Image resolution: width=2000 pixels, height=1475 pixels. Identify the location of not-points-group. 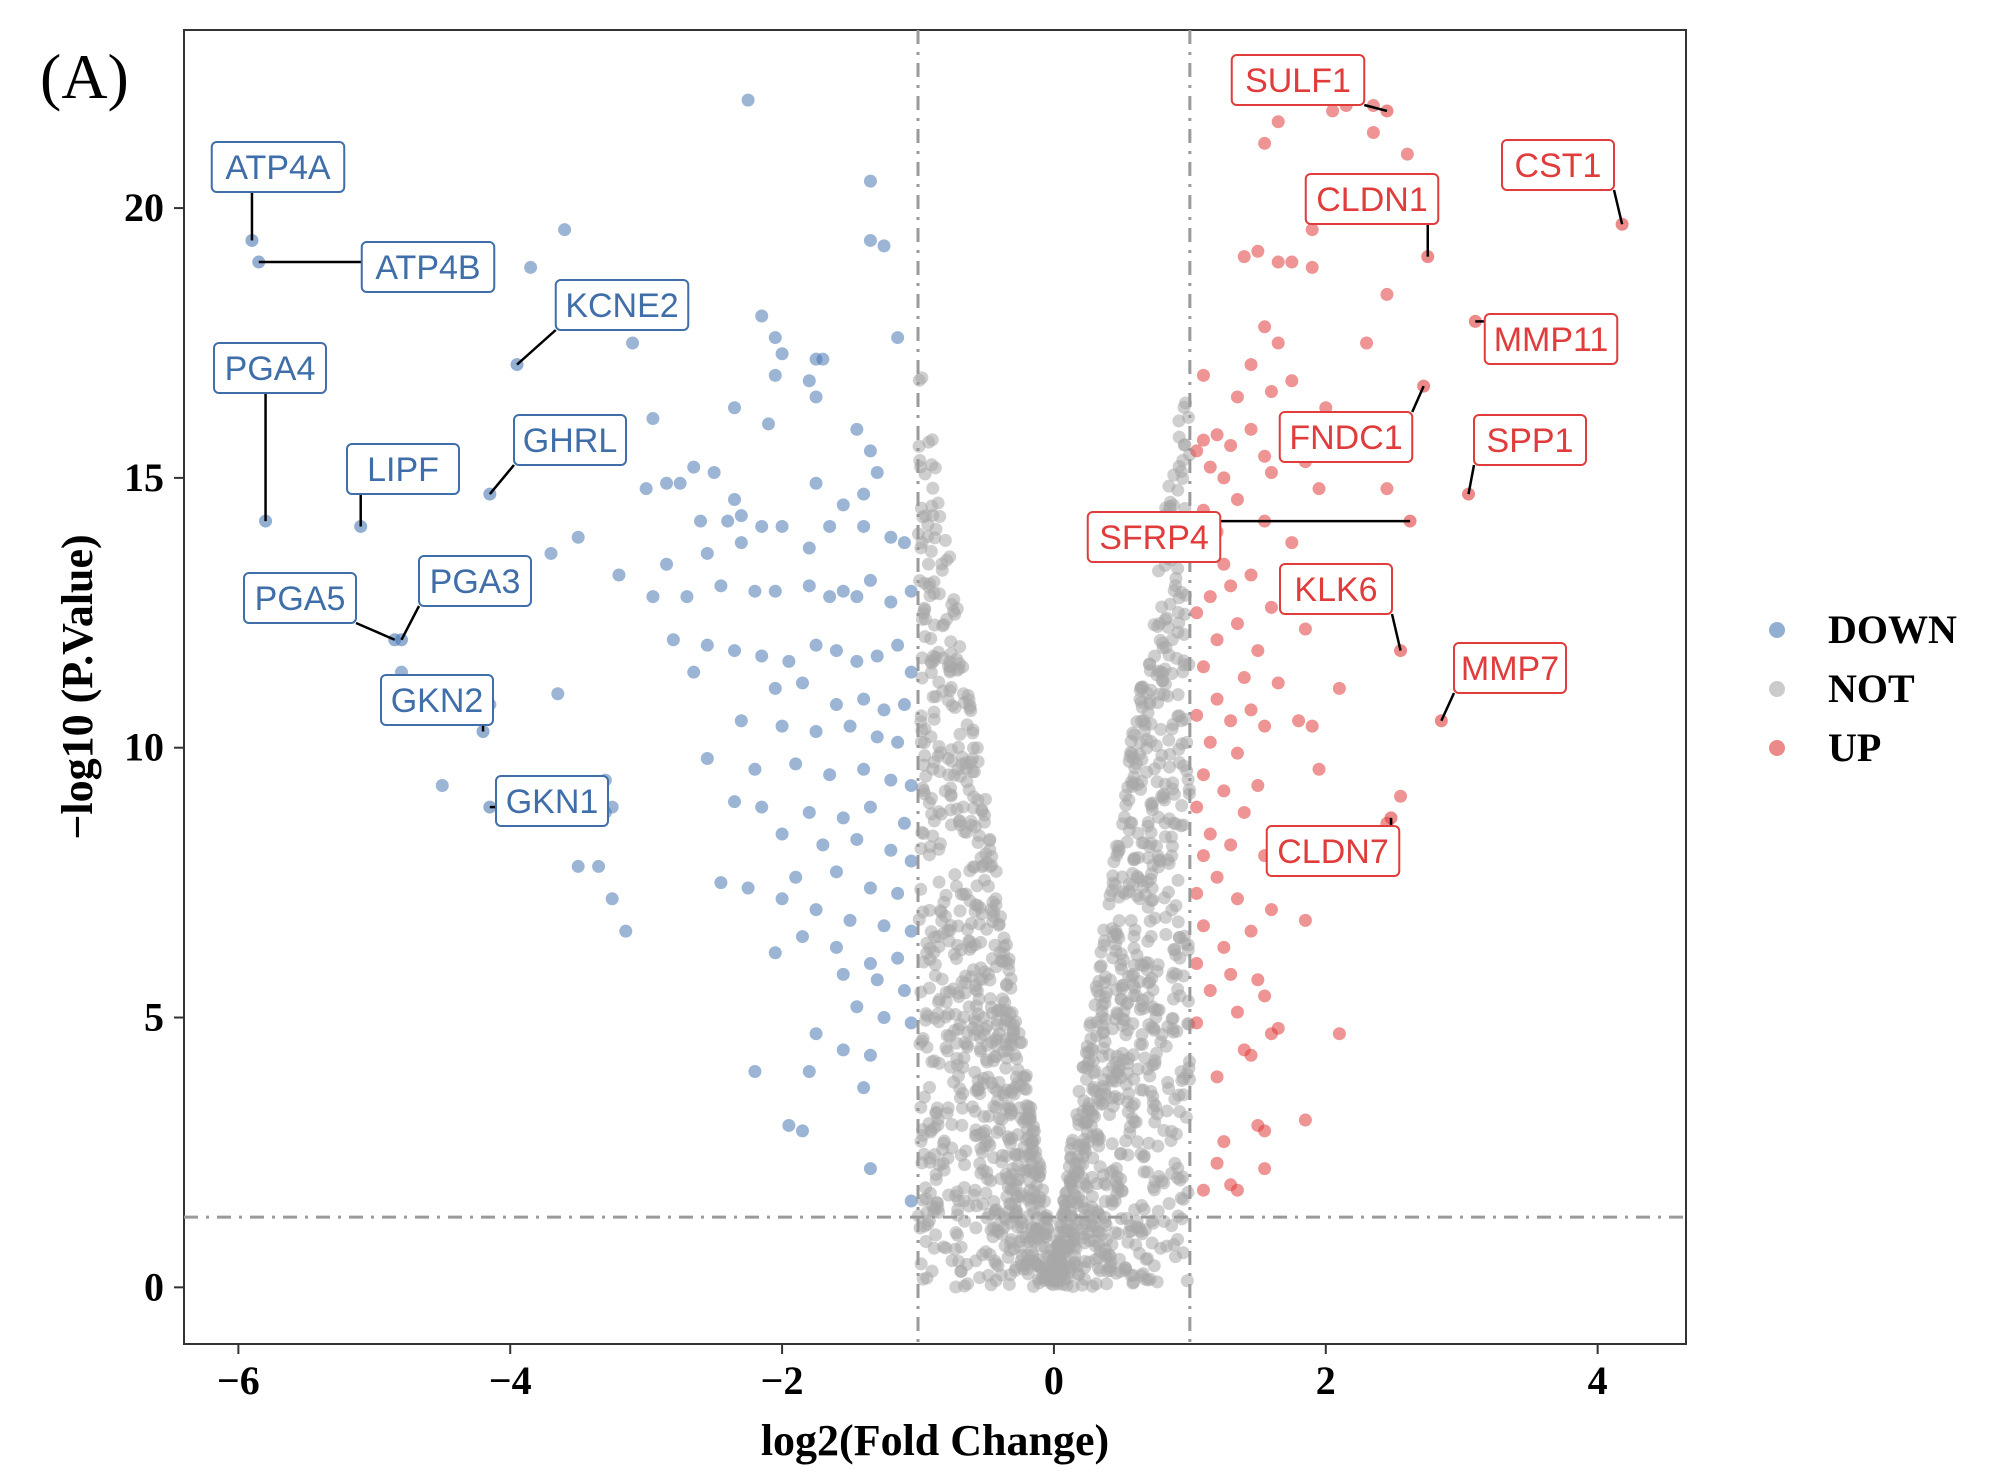
(1054, 832).